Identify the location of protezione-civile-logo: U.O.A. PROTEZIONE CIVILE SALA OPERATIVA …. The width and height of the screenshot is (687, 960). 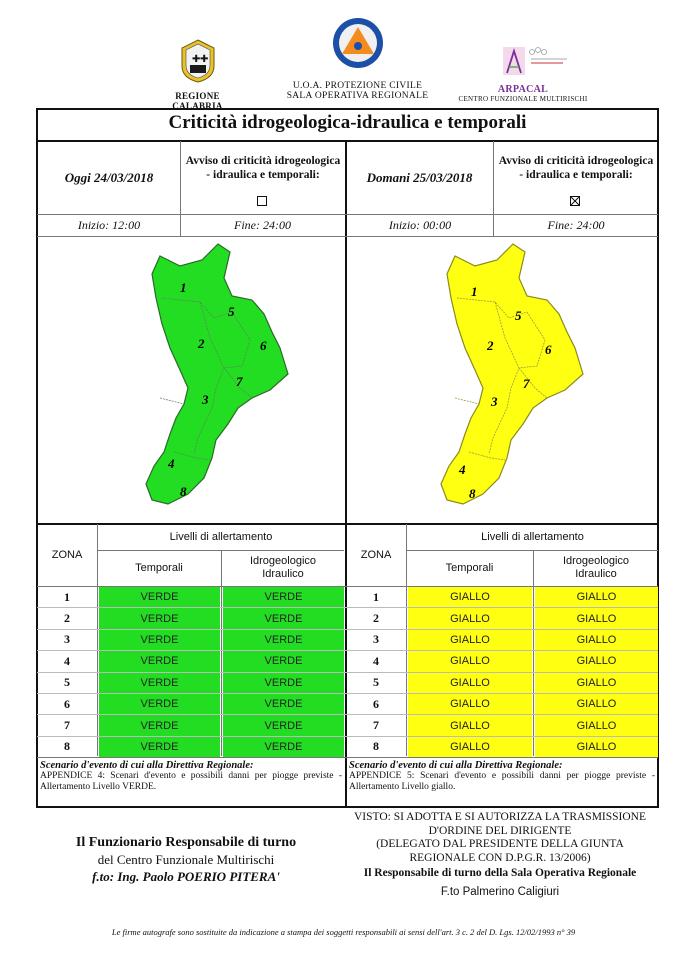
(357, 58).